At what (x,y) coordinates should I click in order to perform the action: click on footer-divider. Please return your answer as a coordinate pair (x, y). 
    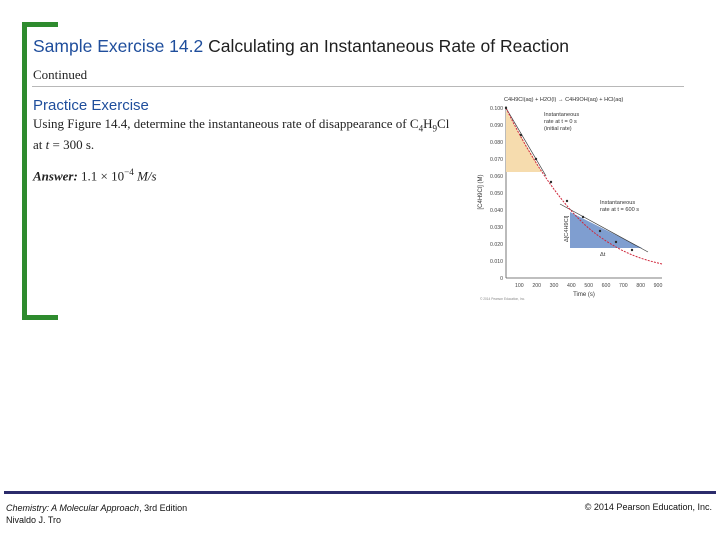
    Looking at the image, I should click on (360, 492).